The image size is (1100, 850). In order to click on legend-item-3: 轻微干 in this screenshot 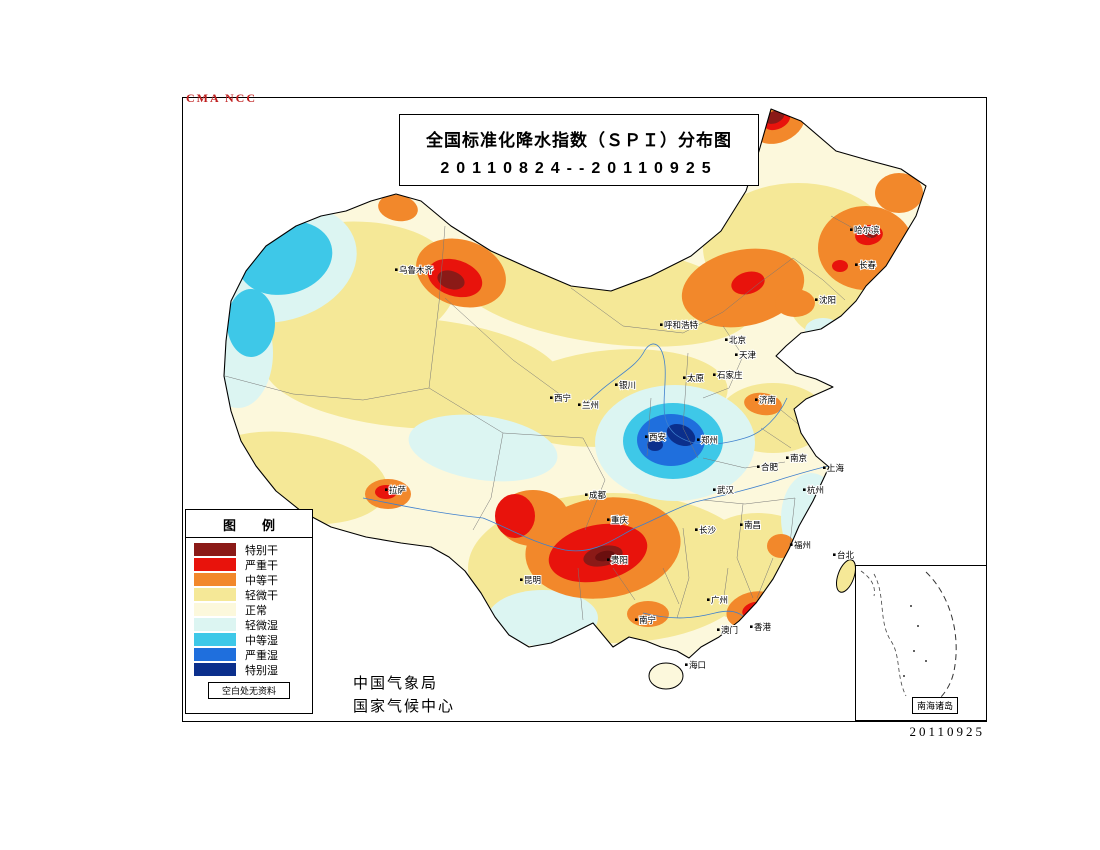, I will do `click(249, 594)`.